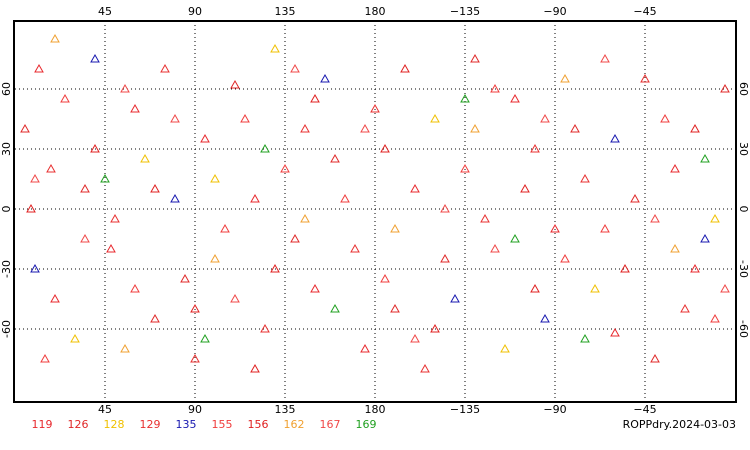 Image resolution: width=750 pixels, height=450 pixels. Describe the element at coordinates (186, 424) in the screenshot. I see `legend-entry: 135` at that location.